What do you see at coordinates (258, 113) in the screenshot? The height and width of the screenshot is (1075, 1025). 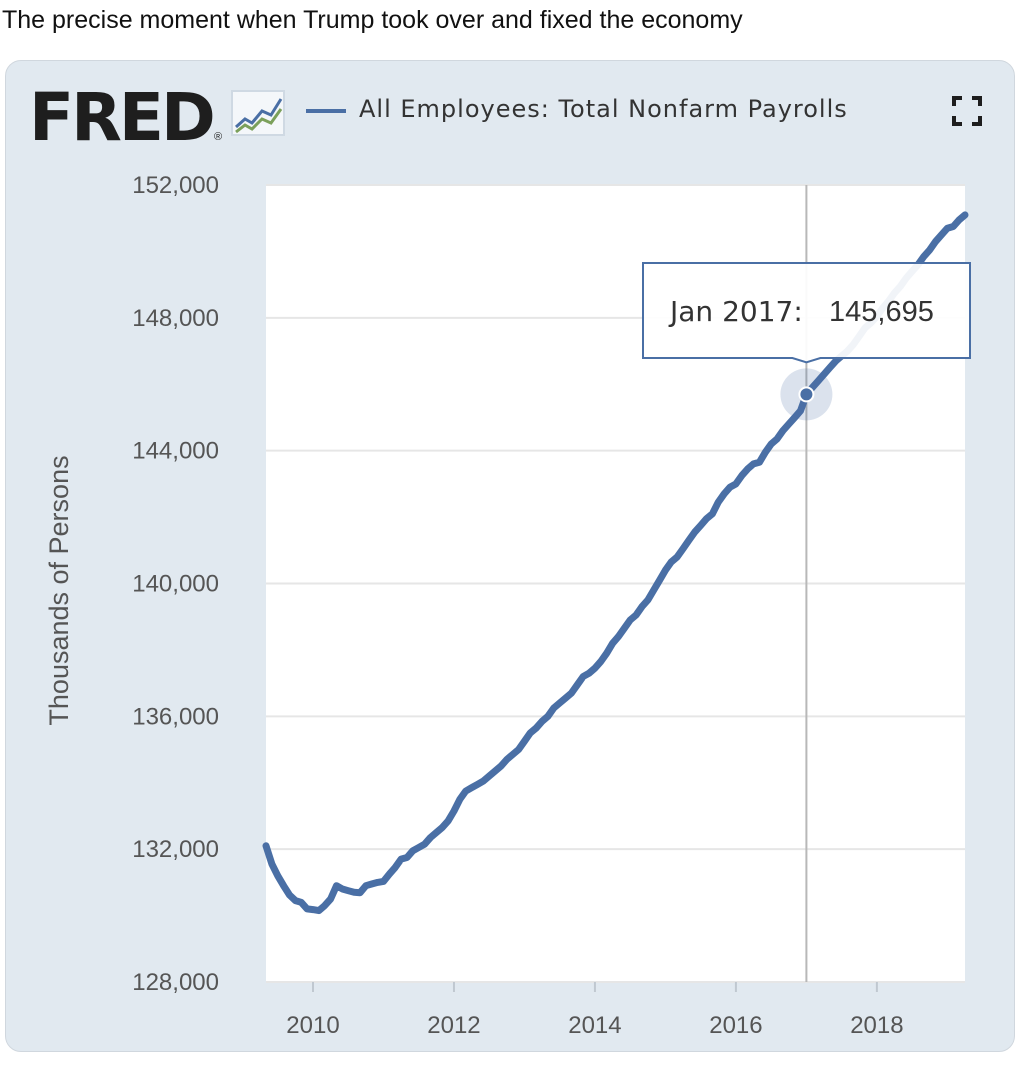 I see `line-graph-icon` at bounding box center [258, 113].